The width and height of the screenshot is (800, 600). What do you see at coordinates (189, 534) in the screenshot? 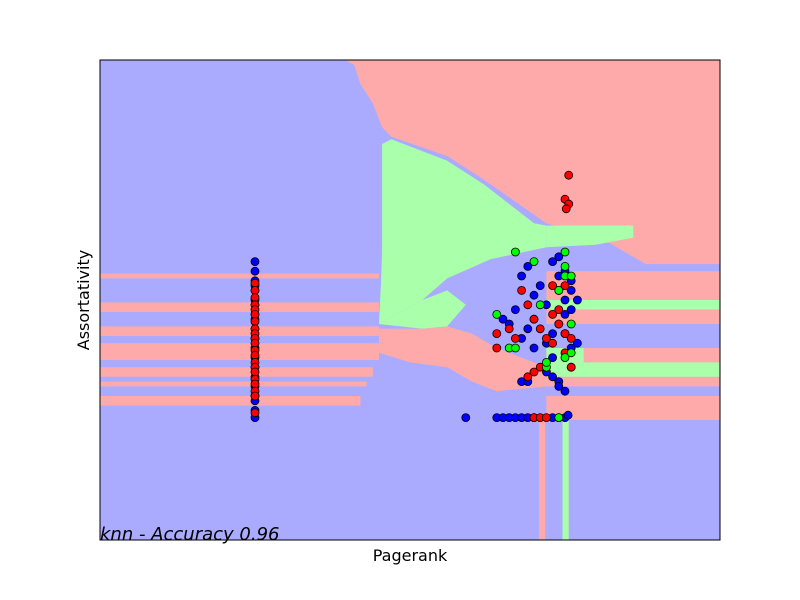
I see `accuracy-annotation: knn - Accuracy 0.96` at bounding box center [189, 534].